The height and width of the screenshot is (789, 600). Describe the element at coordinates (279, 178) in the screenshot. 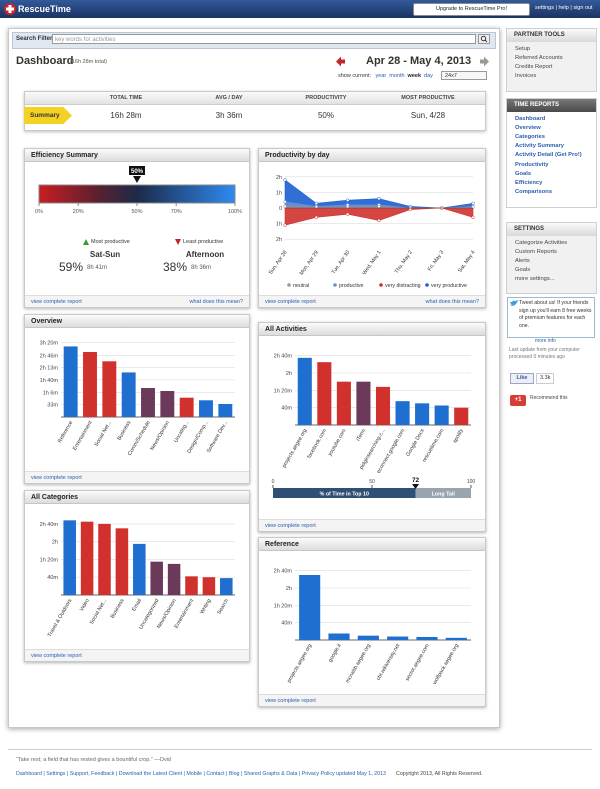

I see `y-tick-label: 2h` at that location.